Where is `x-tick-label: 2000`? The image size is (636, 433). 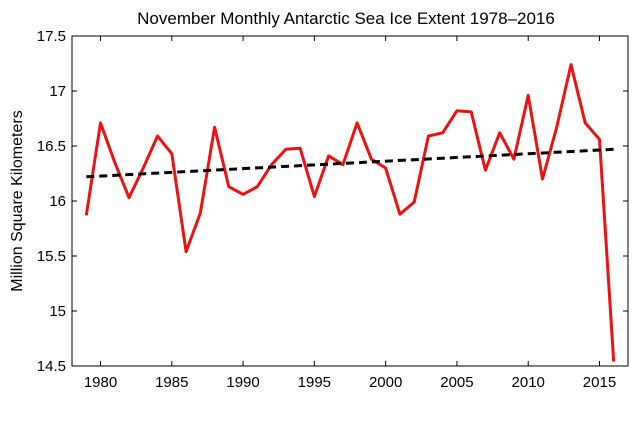 x-tick-label: 2000 is located at coordinates (385, 382).